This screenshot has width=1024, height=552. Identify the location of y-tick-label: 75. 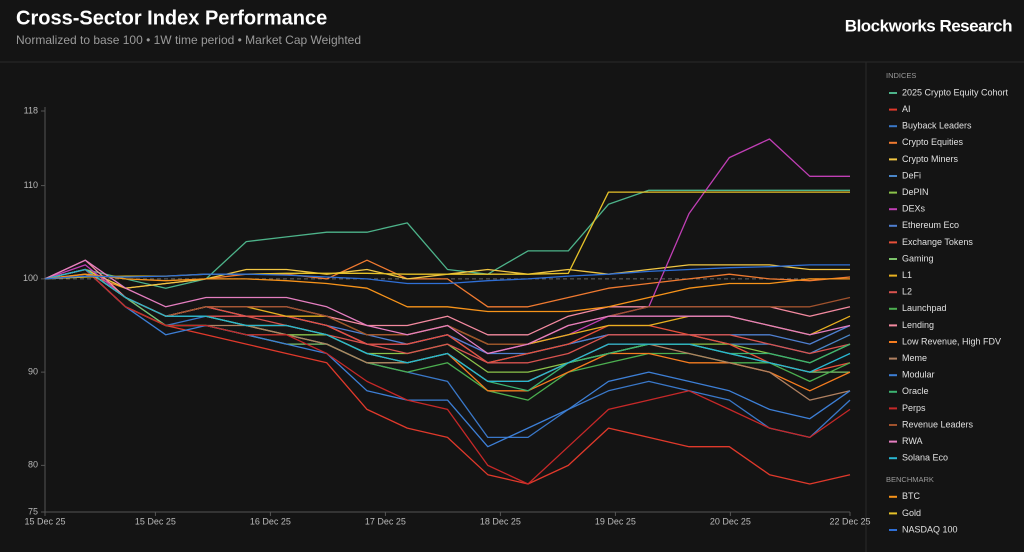
(33, 511).